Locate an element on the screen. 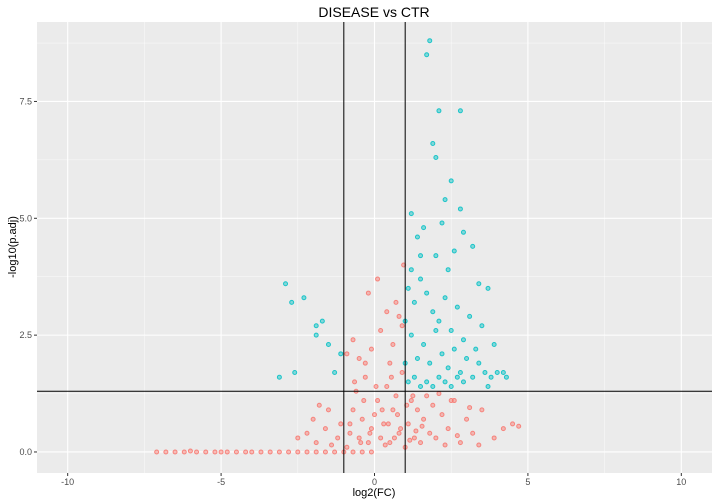 The image size is (720, 504). y-tick-label: 5.0 is located at coordinates (25, 218).